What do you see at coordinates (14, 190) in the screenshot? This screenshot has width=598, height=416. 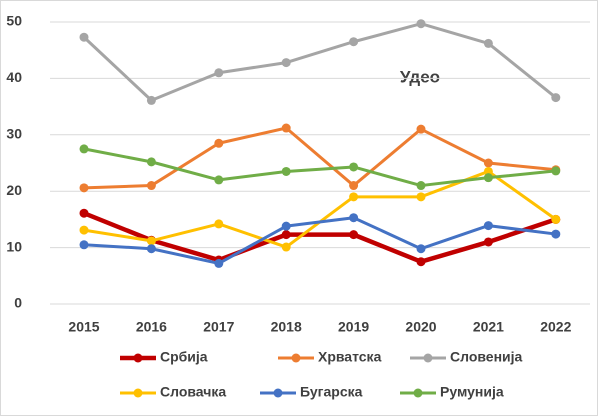 I see `y-tick-label: 20` at bounding box center [14, 190].